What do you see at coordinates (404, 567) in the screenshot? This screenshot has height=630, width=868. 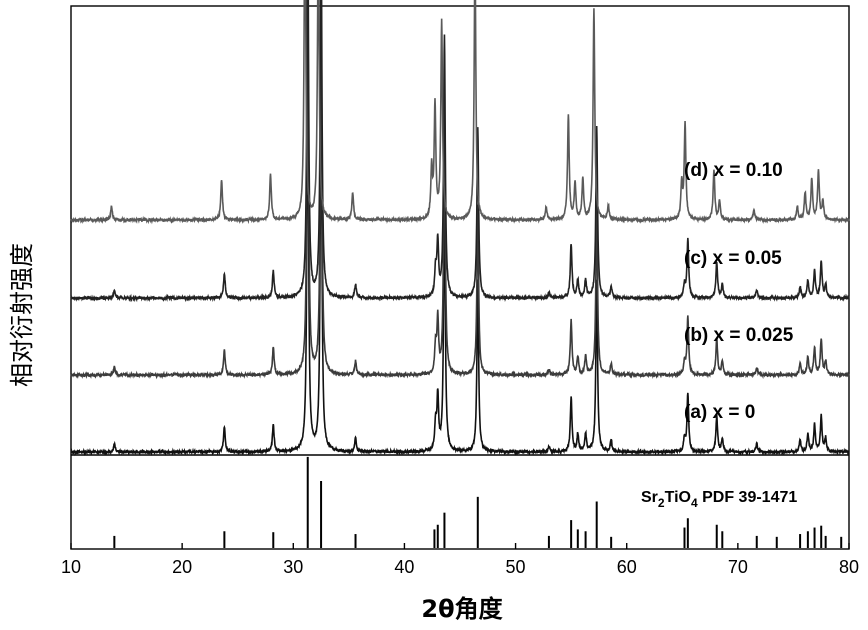 I see `x-tick-label-40: 40` at bounding box center [404, 567].